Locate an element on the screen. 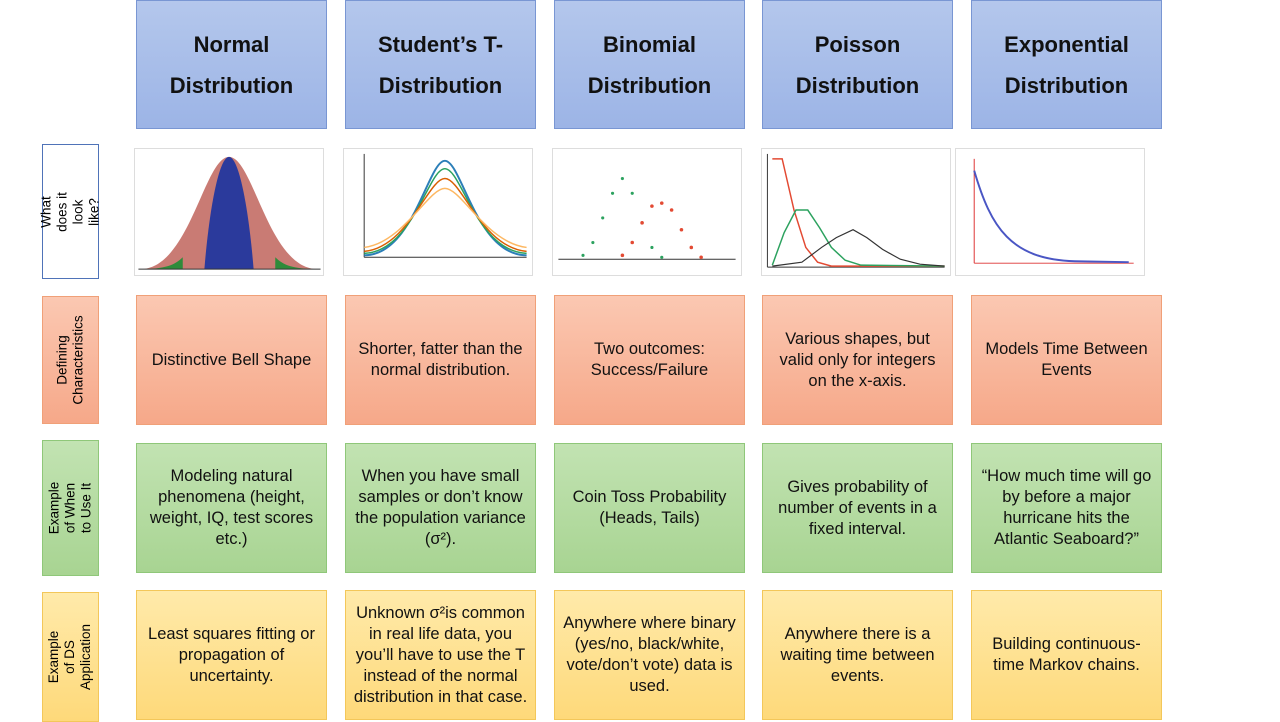 The height and width of the screenshot is (722, 1280). column-header: Normal Distribution is located at coordinates (231, 64).